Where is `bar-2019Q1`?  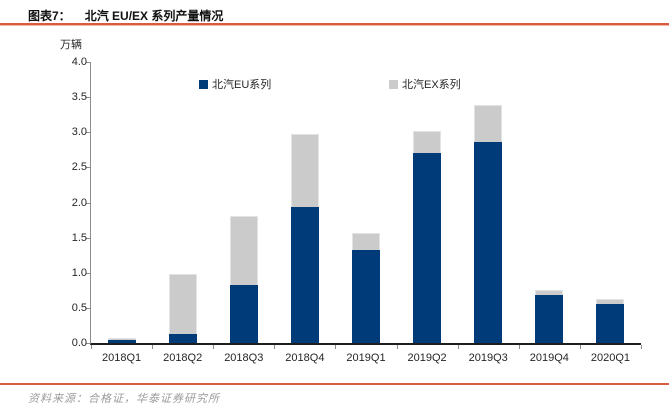
bar-2019Q1 is located at coordinates (366, 288).